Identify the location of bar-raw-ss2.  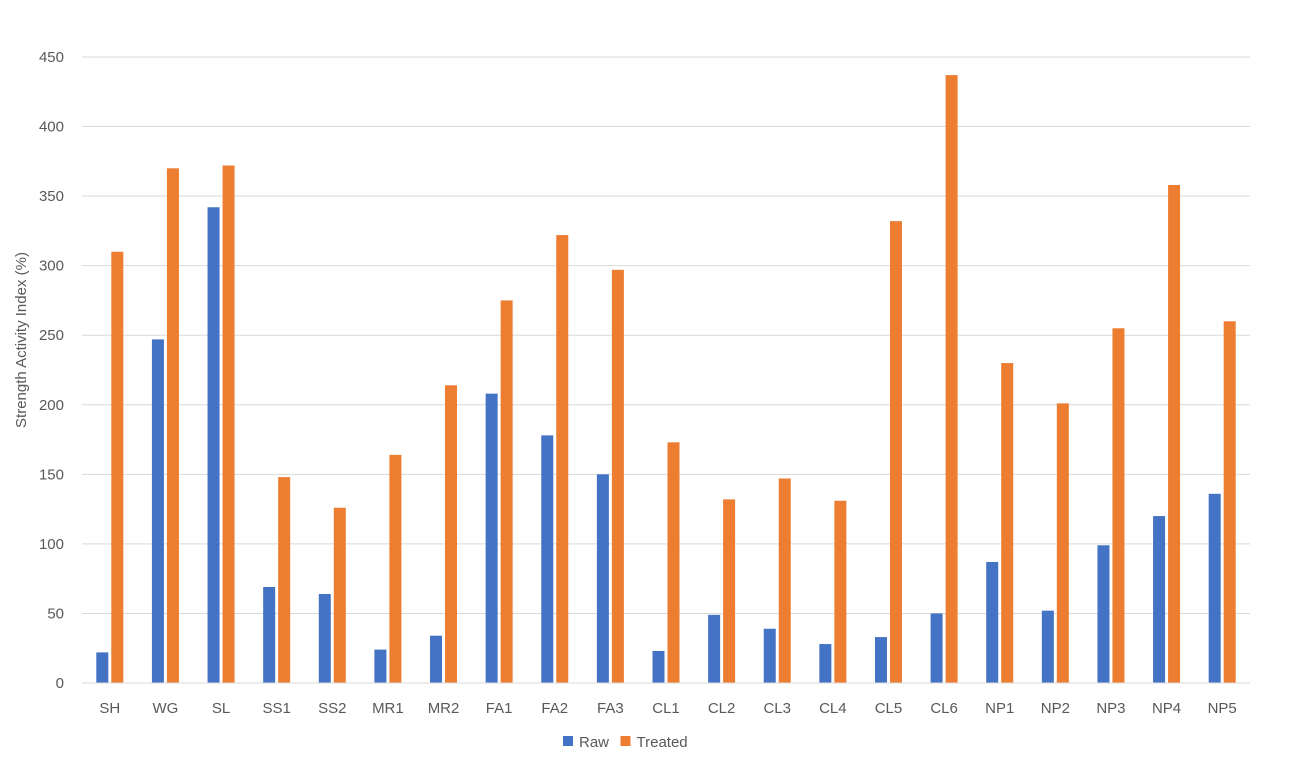
(324, 638).